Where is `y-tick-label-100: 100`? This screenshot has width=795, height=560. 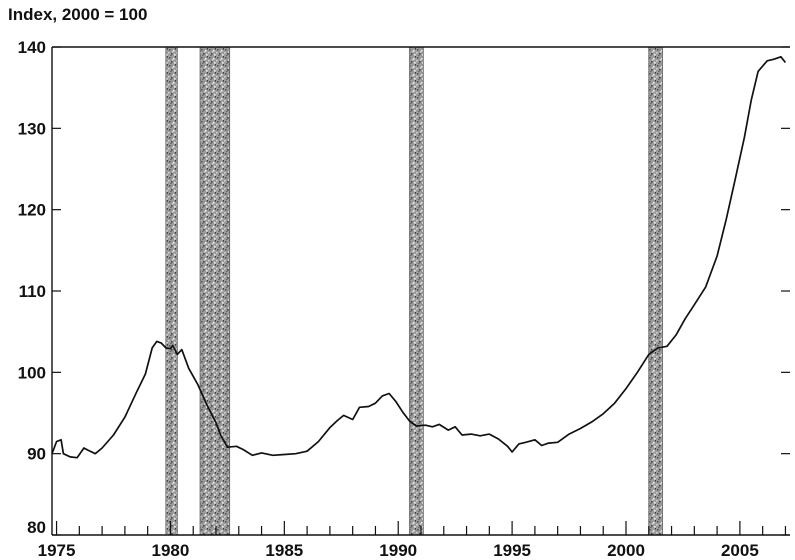
y-tick-label-100: 100 is located at coordinates (32, 372).